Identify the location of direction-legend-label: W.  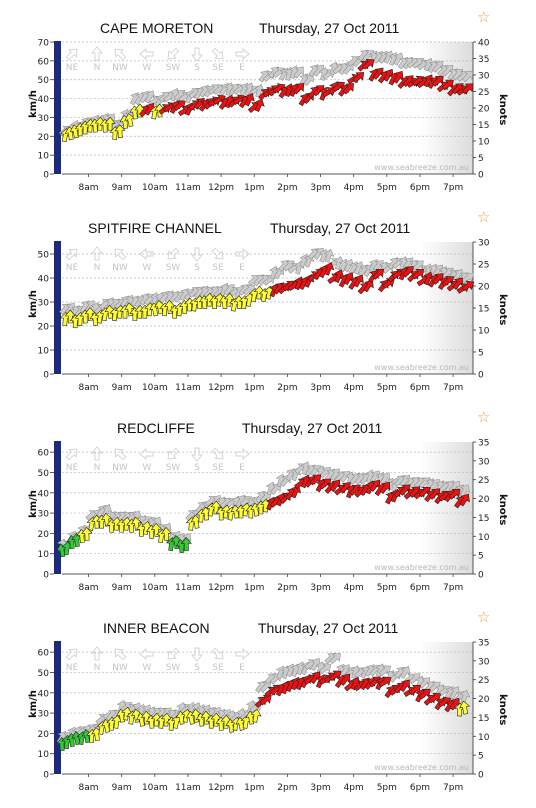
(147, 68).